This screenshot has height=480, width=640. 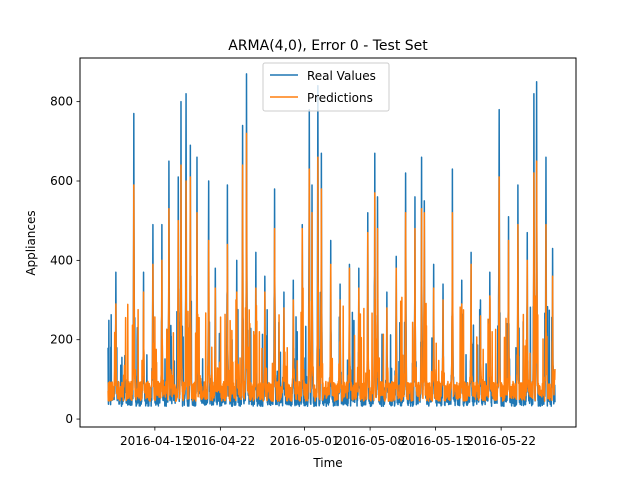 I want to click on x-tick-label: 2016-05-08, so click(x=370, y=441).